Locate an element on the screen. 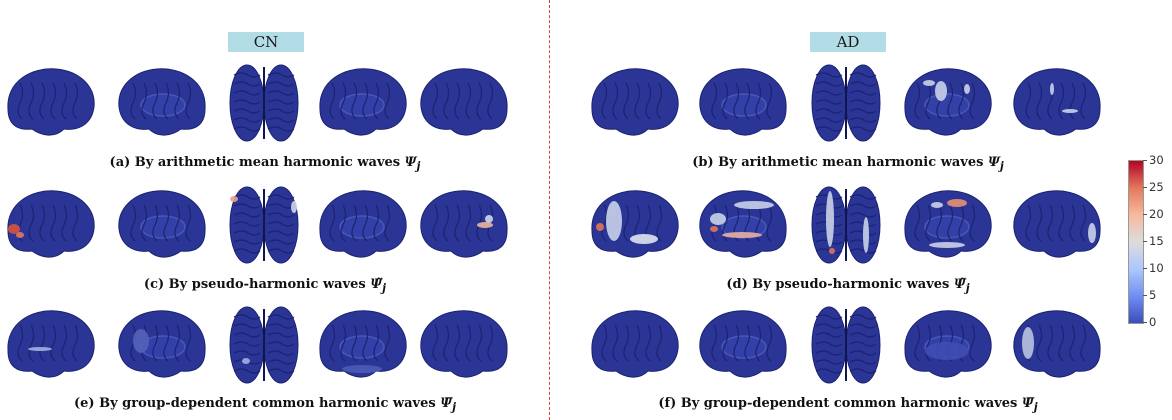 The image size is (1172, 420). brain-cn-row3-view1 is located at coordinates (51, 344).